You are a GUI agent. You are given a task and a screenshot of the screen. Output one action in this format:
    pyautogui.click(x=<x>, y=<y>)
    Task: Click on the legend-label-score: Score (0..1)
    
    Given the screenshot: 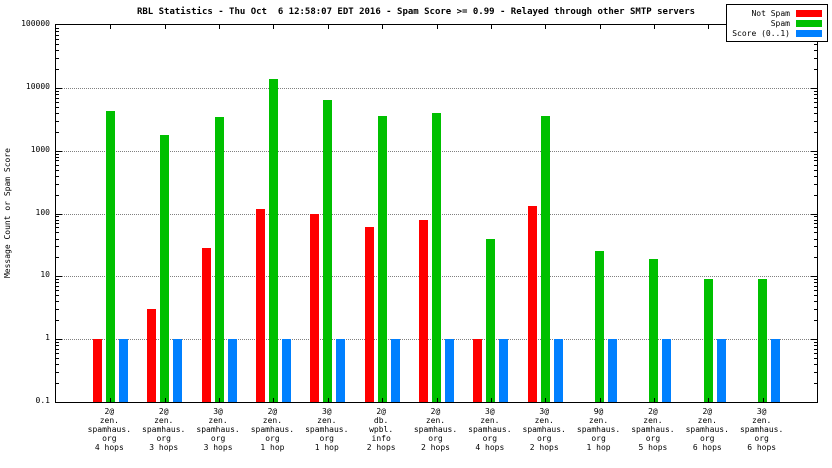 What is the action you would take?
    pyautogui.click(x=761, y=33)
    